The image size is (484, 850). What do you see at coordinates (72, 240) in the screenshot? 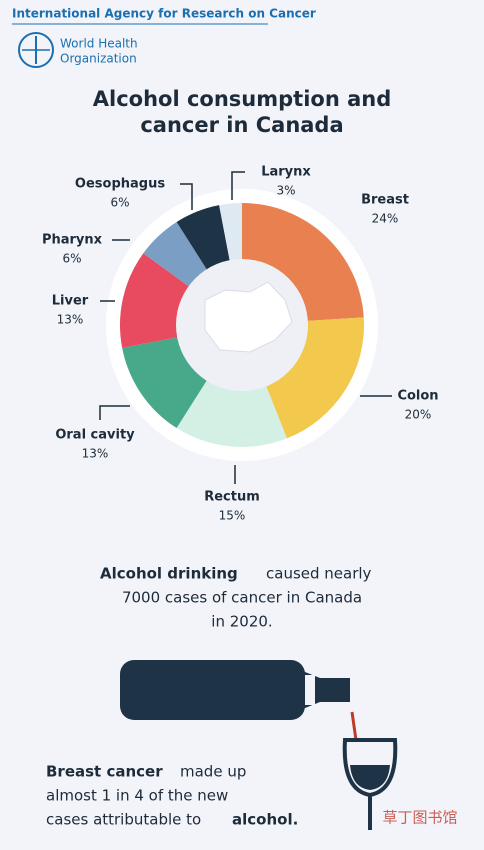
I see `slice-label: Pharynx` at bounding box center [72, 240].